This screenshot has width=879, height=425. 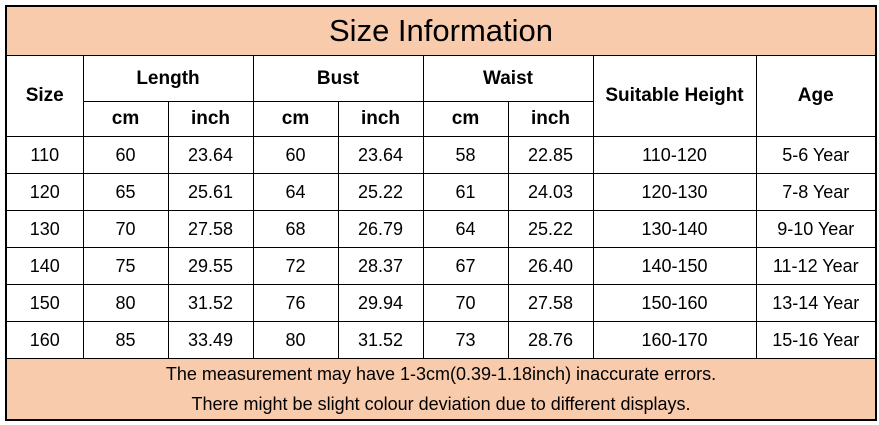 I want to click on data-cell: 13-14 Year, so click(x=816, y=303).